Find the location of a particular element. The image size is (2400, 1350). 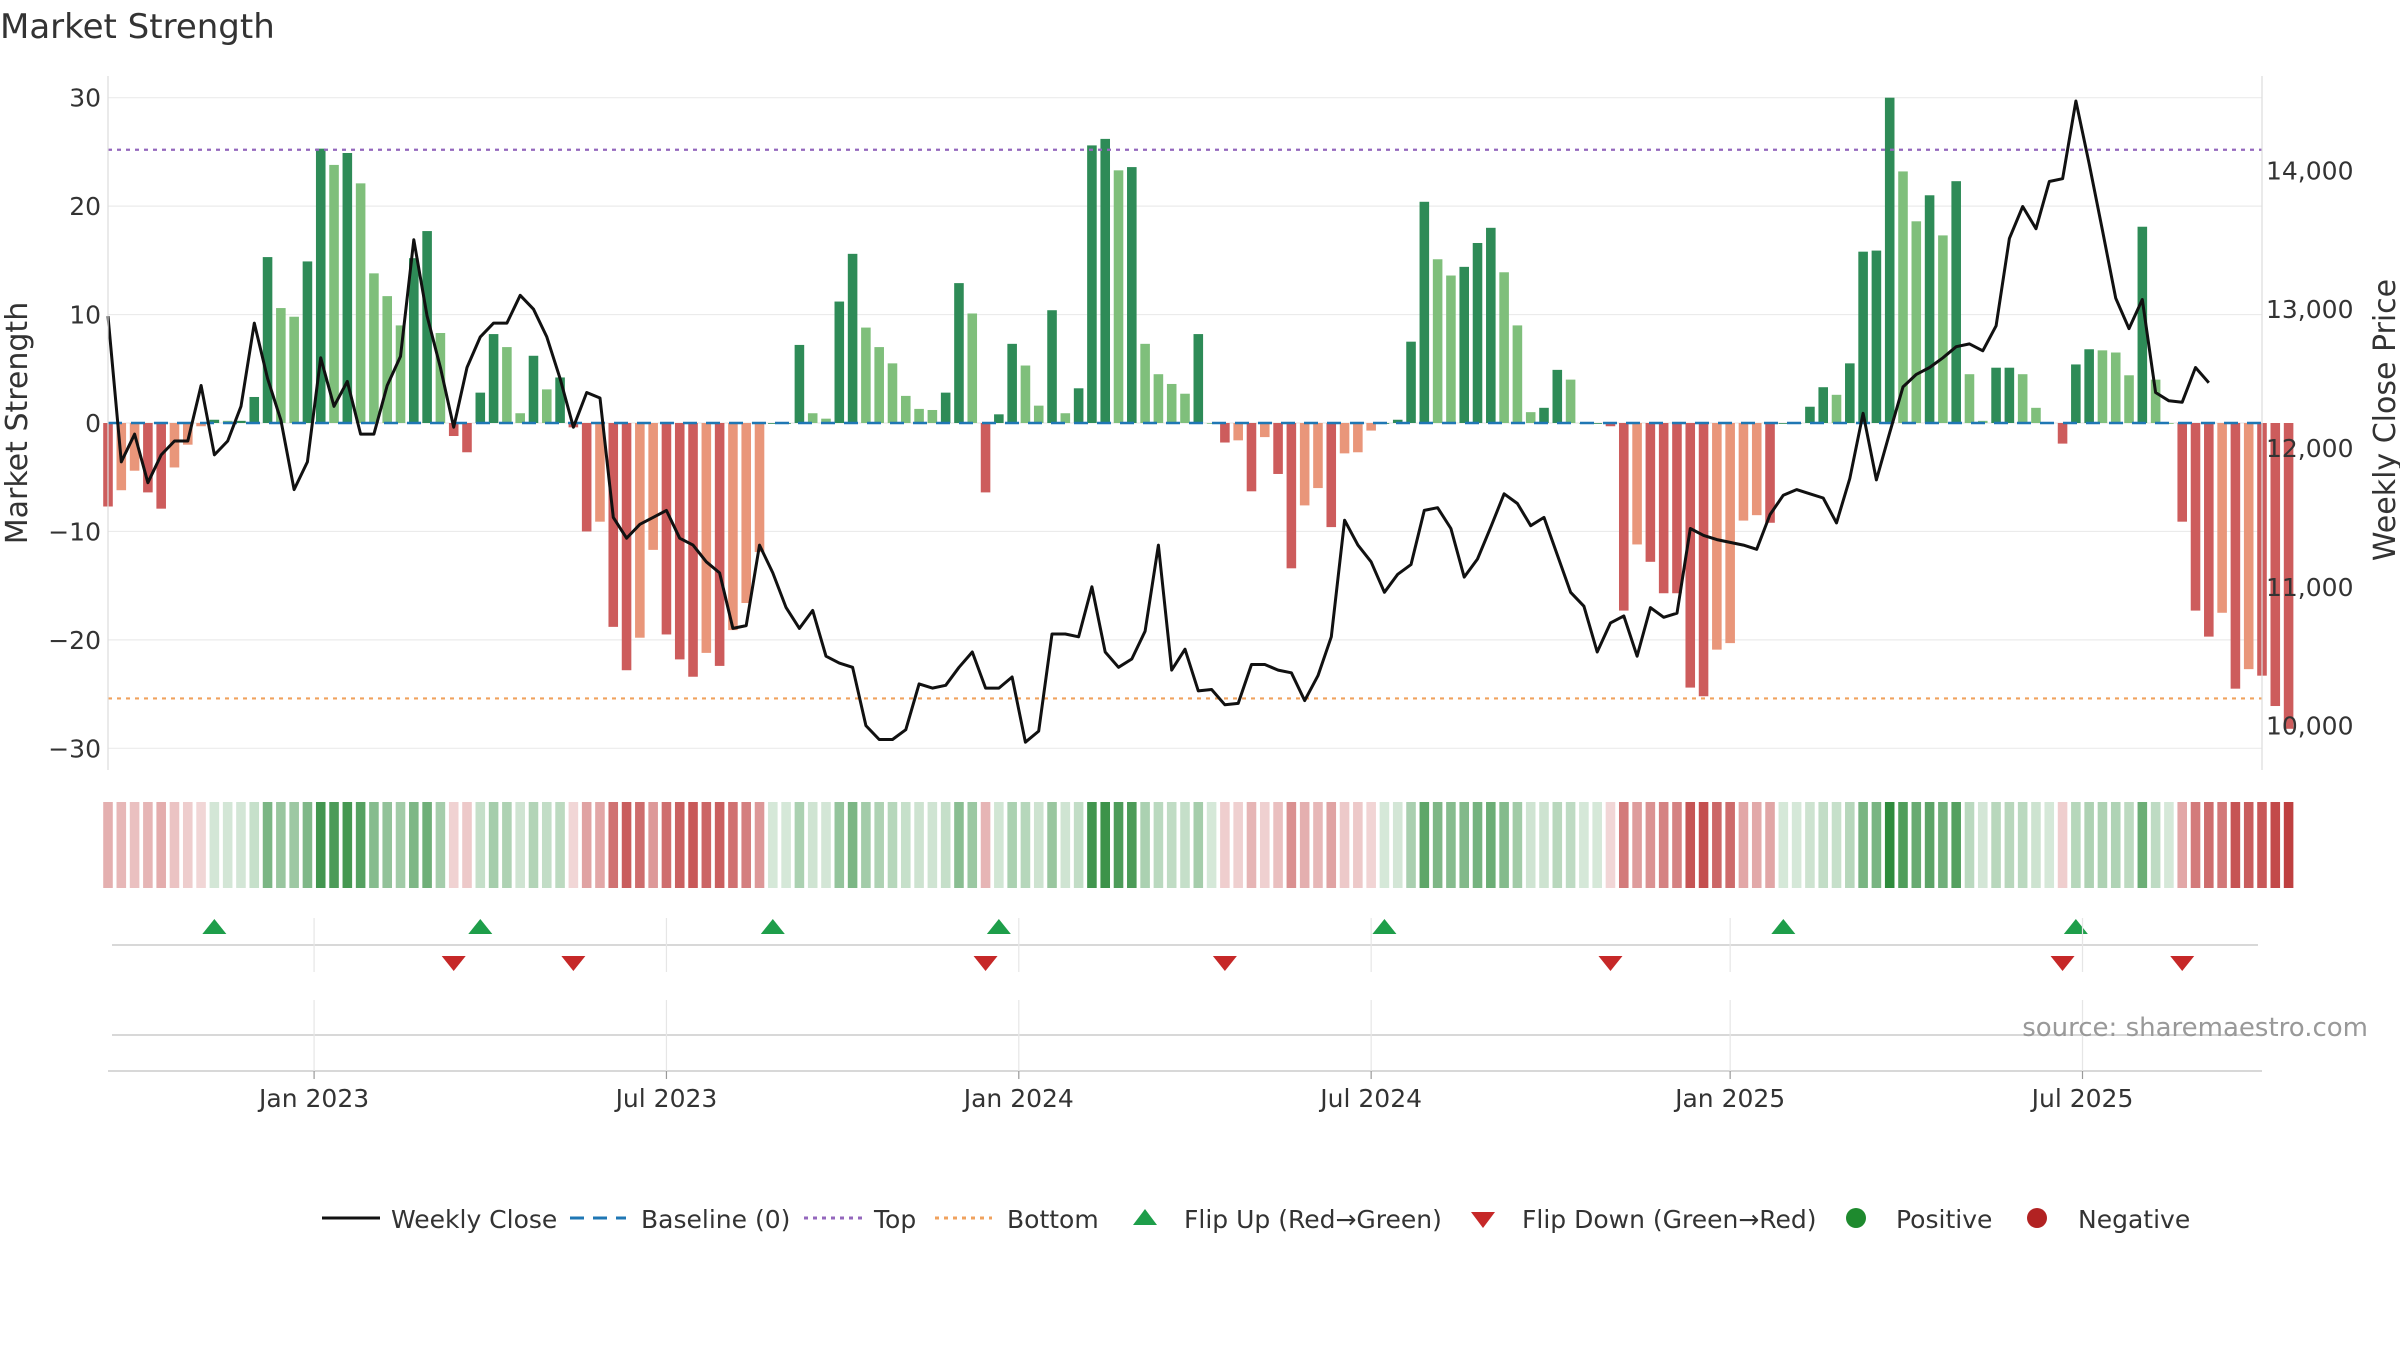

legend-bottom-label: Bottom is located at coordinates (1053, 1219).